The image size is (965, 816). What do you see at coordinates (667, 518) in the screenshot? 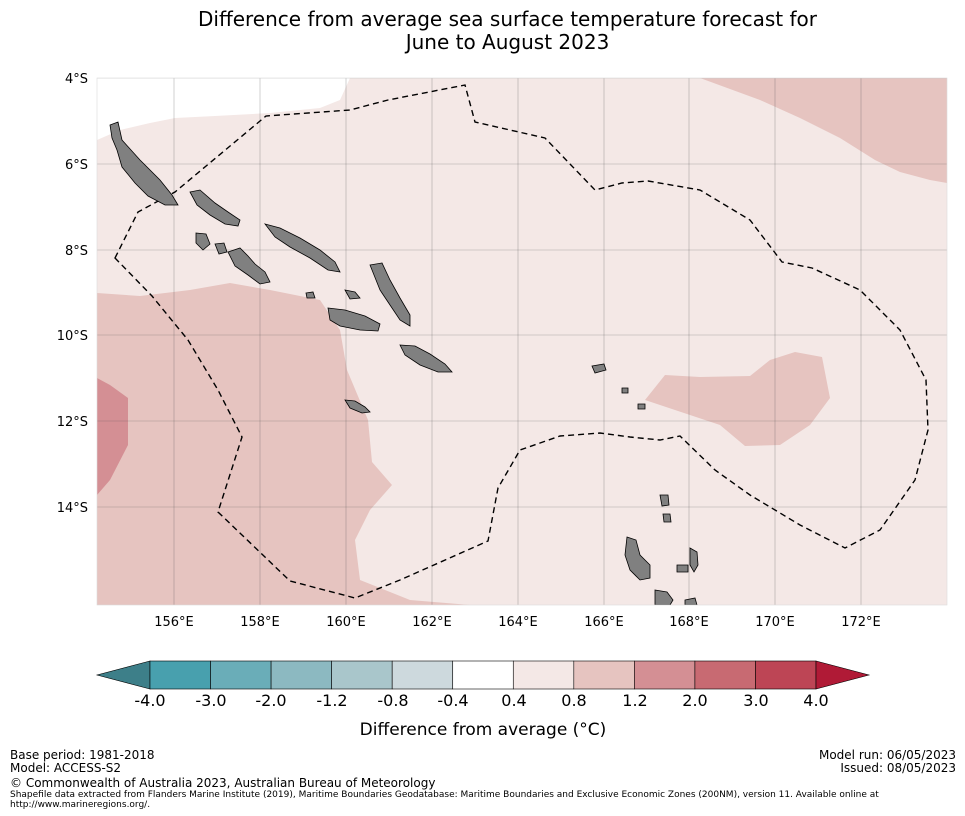
I see `torres-island` at bounding box center [667, 518].